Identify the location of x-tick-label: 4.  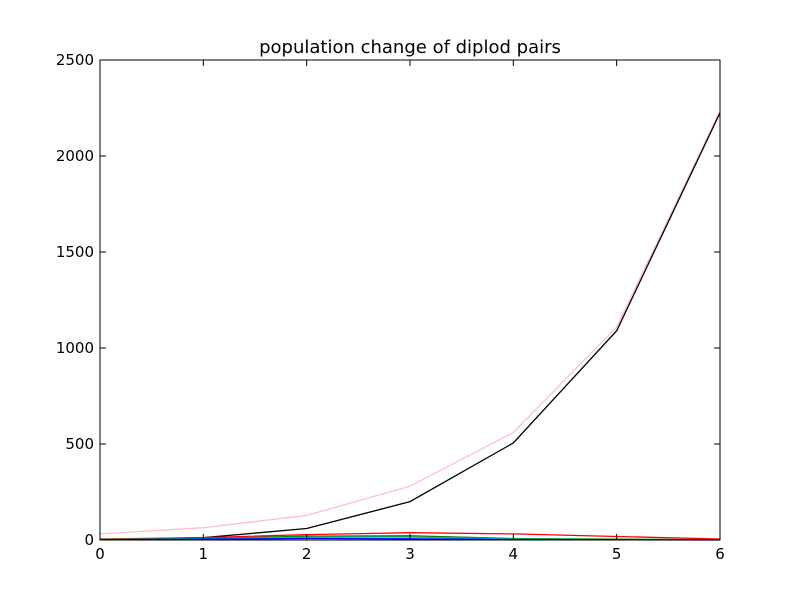
(514, 554).